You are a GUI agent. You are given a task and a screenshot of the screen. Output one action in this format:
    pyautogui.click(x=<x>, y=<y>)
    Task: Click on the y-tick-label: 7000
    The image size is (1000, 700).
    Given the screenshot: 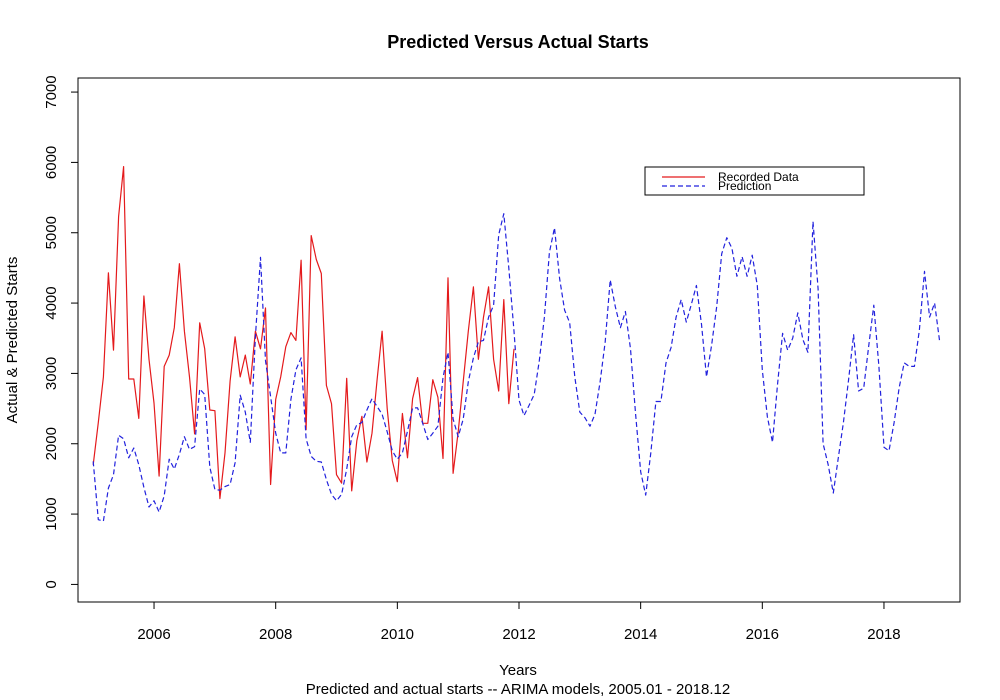 What is the action you would take?
    pyautogui.click(x=51, y=91)
    